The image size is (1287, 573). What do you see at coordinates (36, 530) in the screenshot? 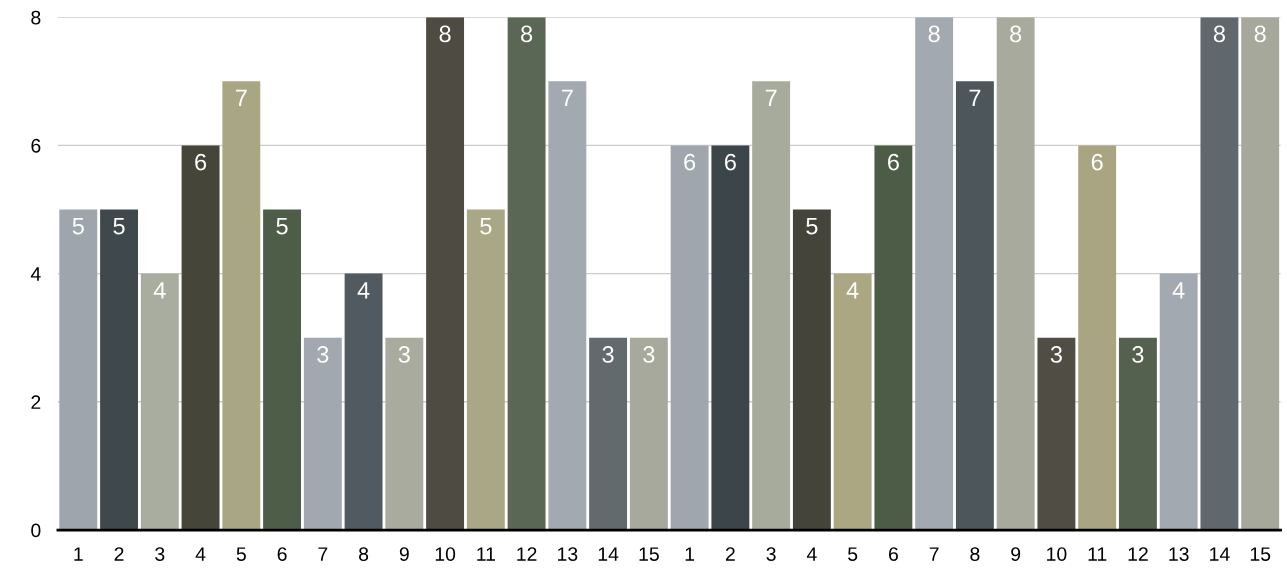
I see `y-tick-label: 0` at bounding box center [36, 530].